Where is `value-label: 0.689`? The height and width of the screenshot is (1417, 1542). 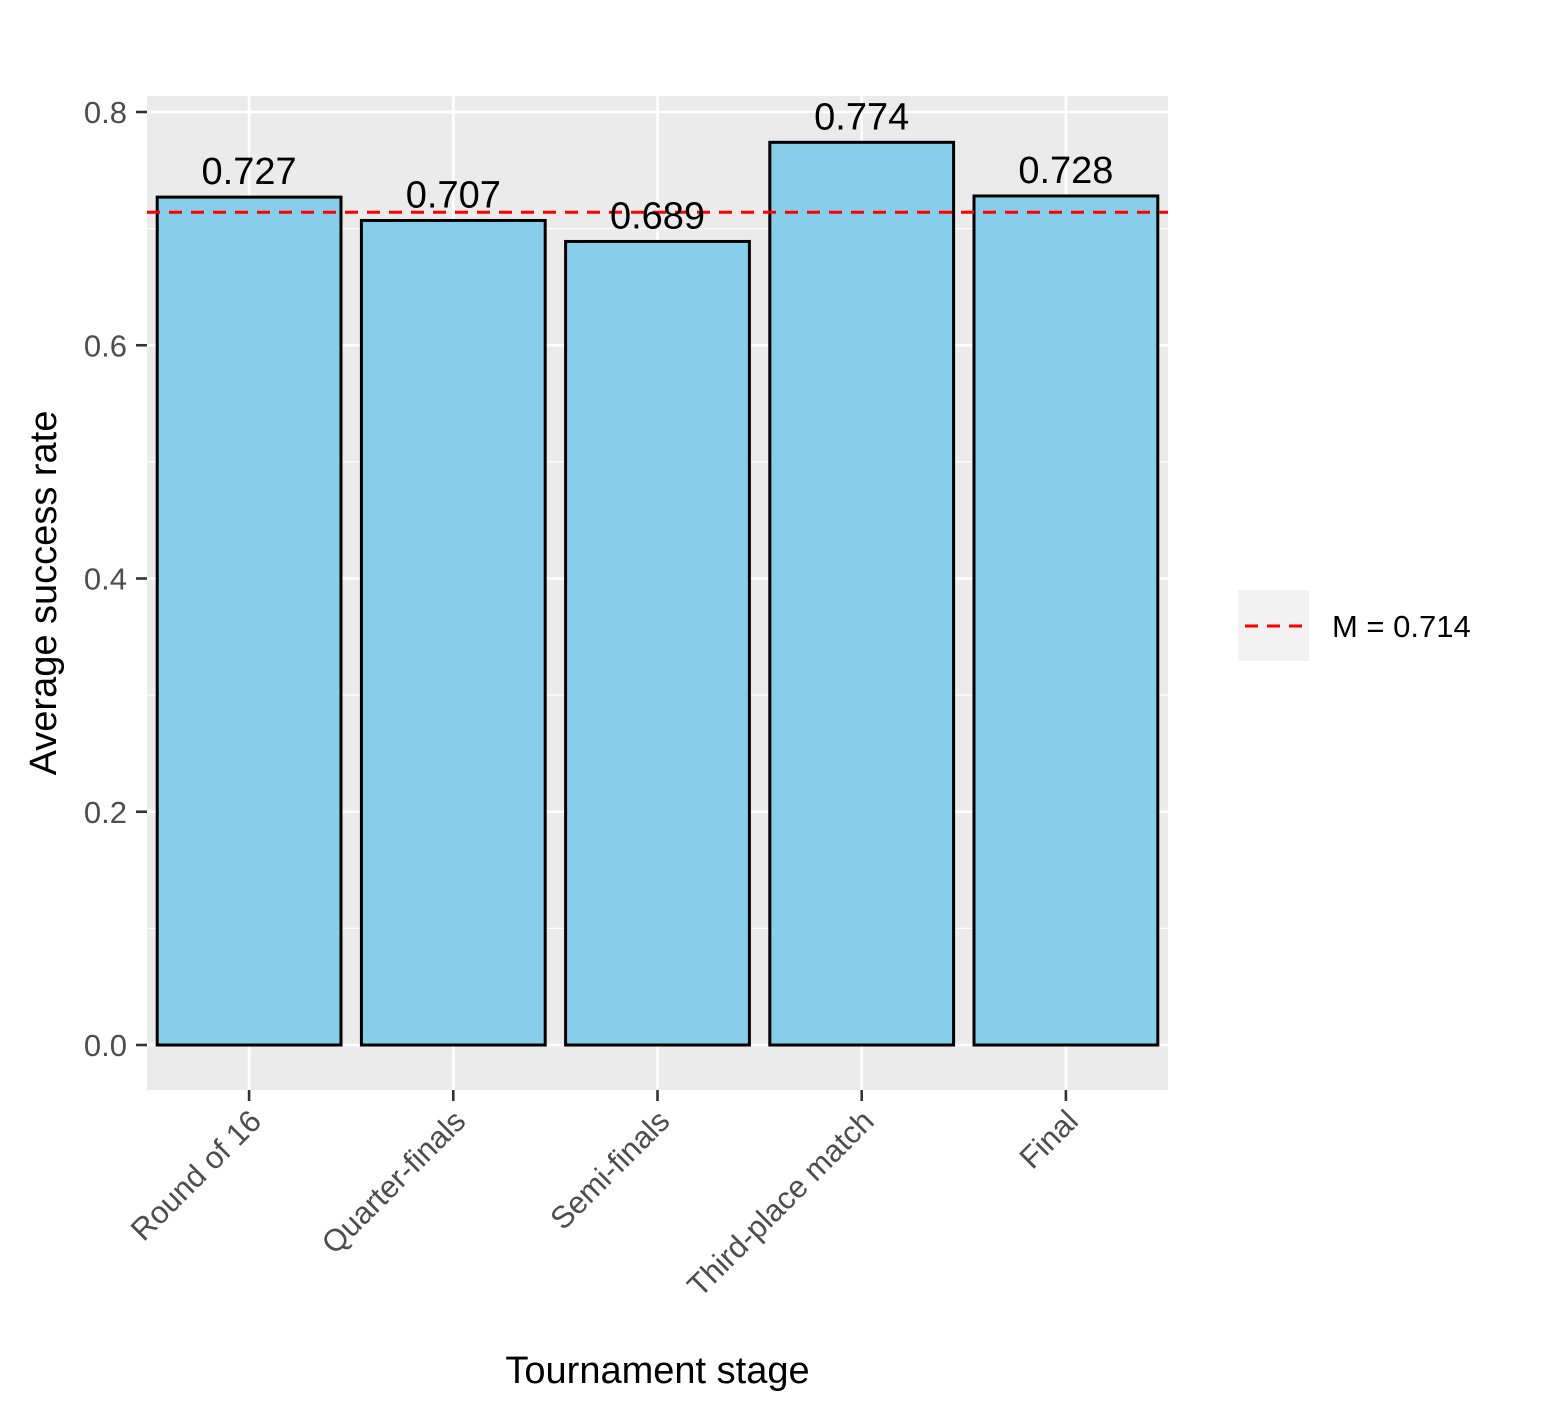
value-label: 0.689 is located at coordinates (657, 216).